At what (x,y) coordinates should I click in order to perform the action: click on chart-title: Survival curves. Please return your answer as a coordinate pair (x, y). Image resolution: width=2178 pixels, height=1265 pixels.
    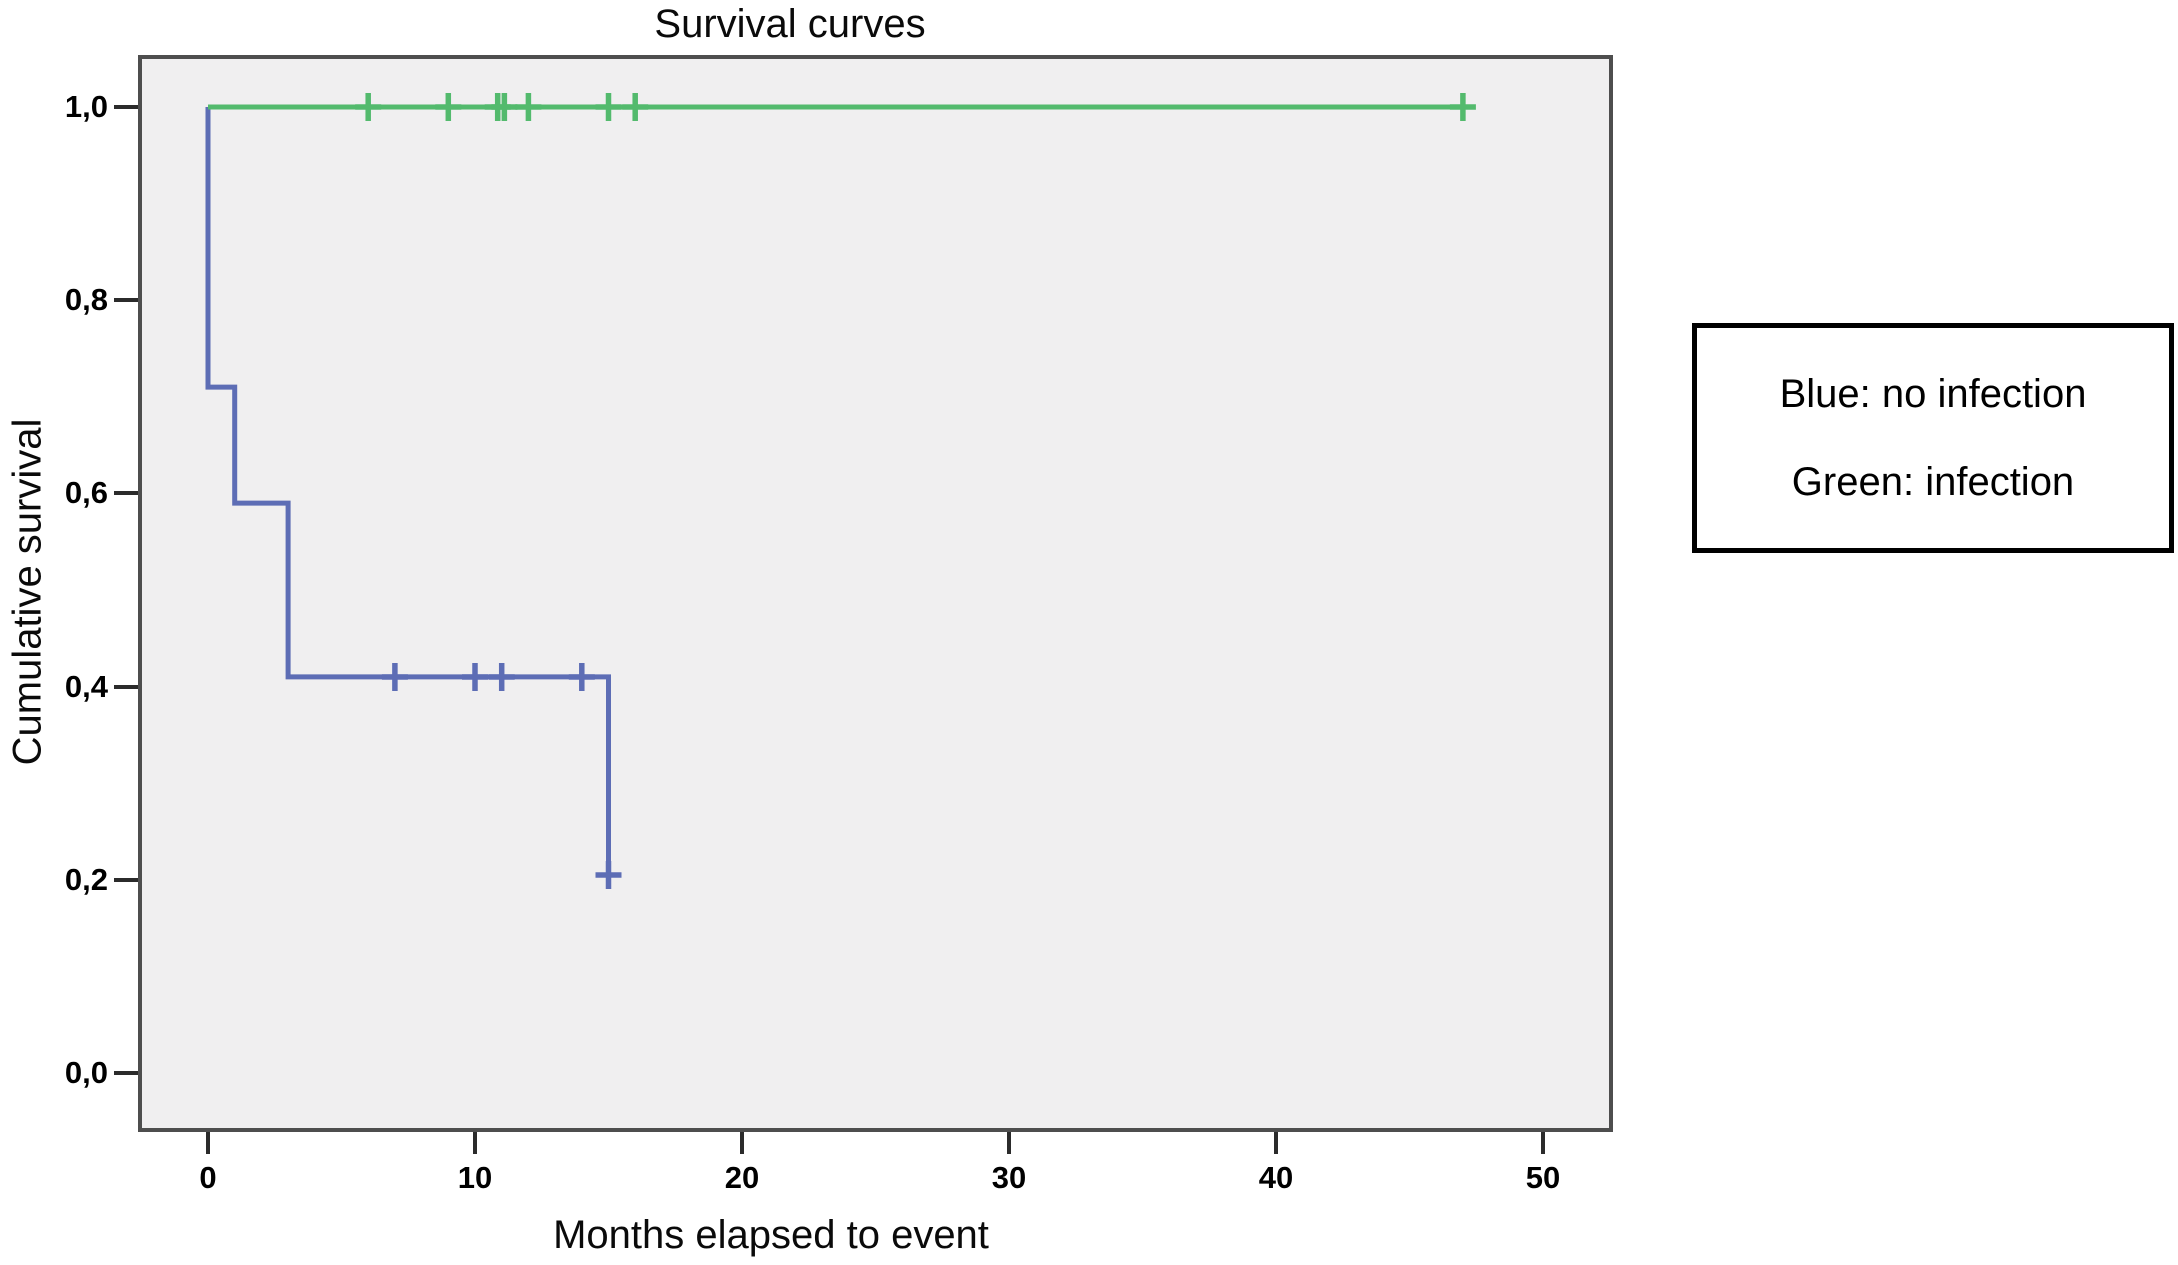
    Looking at the image, I should click on (790, 24).